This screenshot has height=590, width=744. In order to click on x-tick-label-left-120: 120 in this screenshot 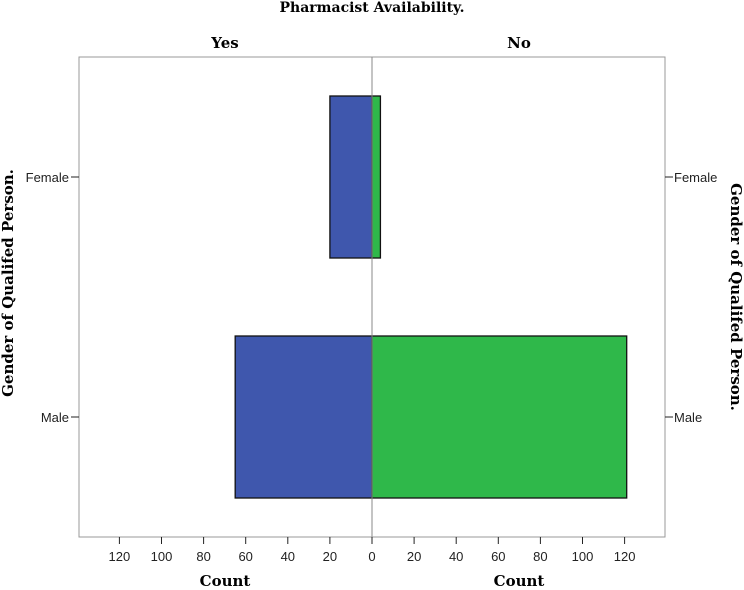, I will do `click(120, 556)`.